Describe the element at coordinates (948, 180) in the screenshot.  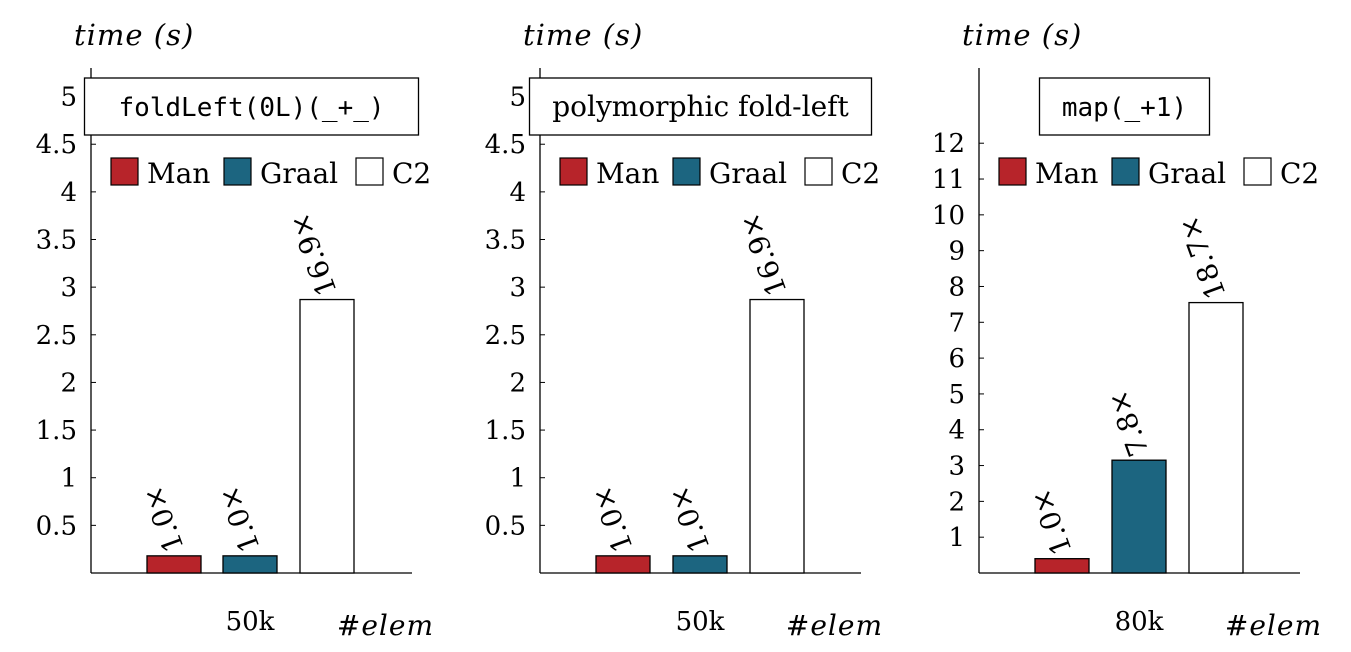
I see `y-tick-label: 11` at that location.